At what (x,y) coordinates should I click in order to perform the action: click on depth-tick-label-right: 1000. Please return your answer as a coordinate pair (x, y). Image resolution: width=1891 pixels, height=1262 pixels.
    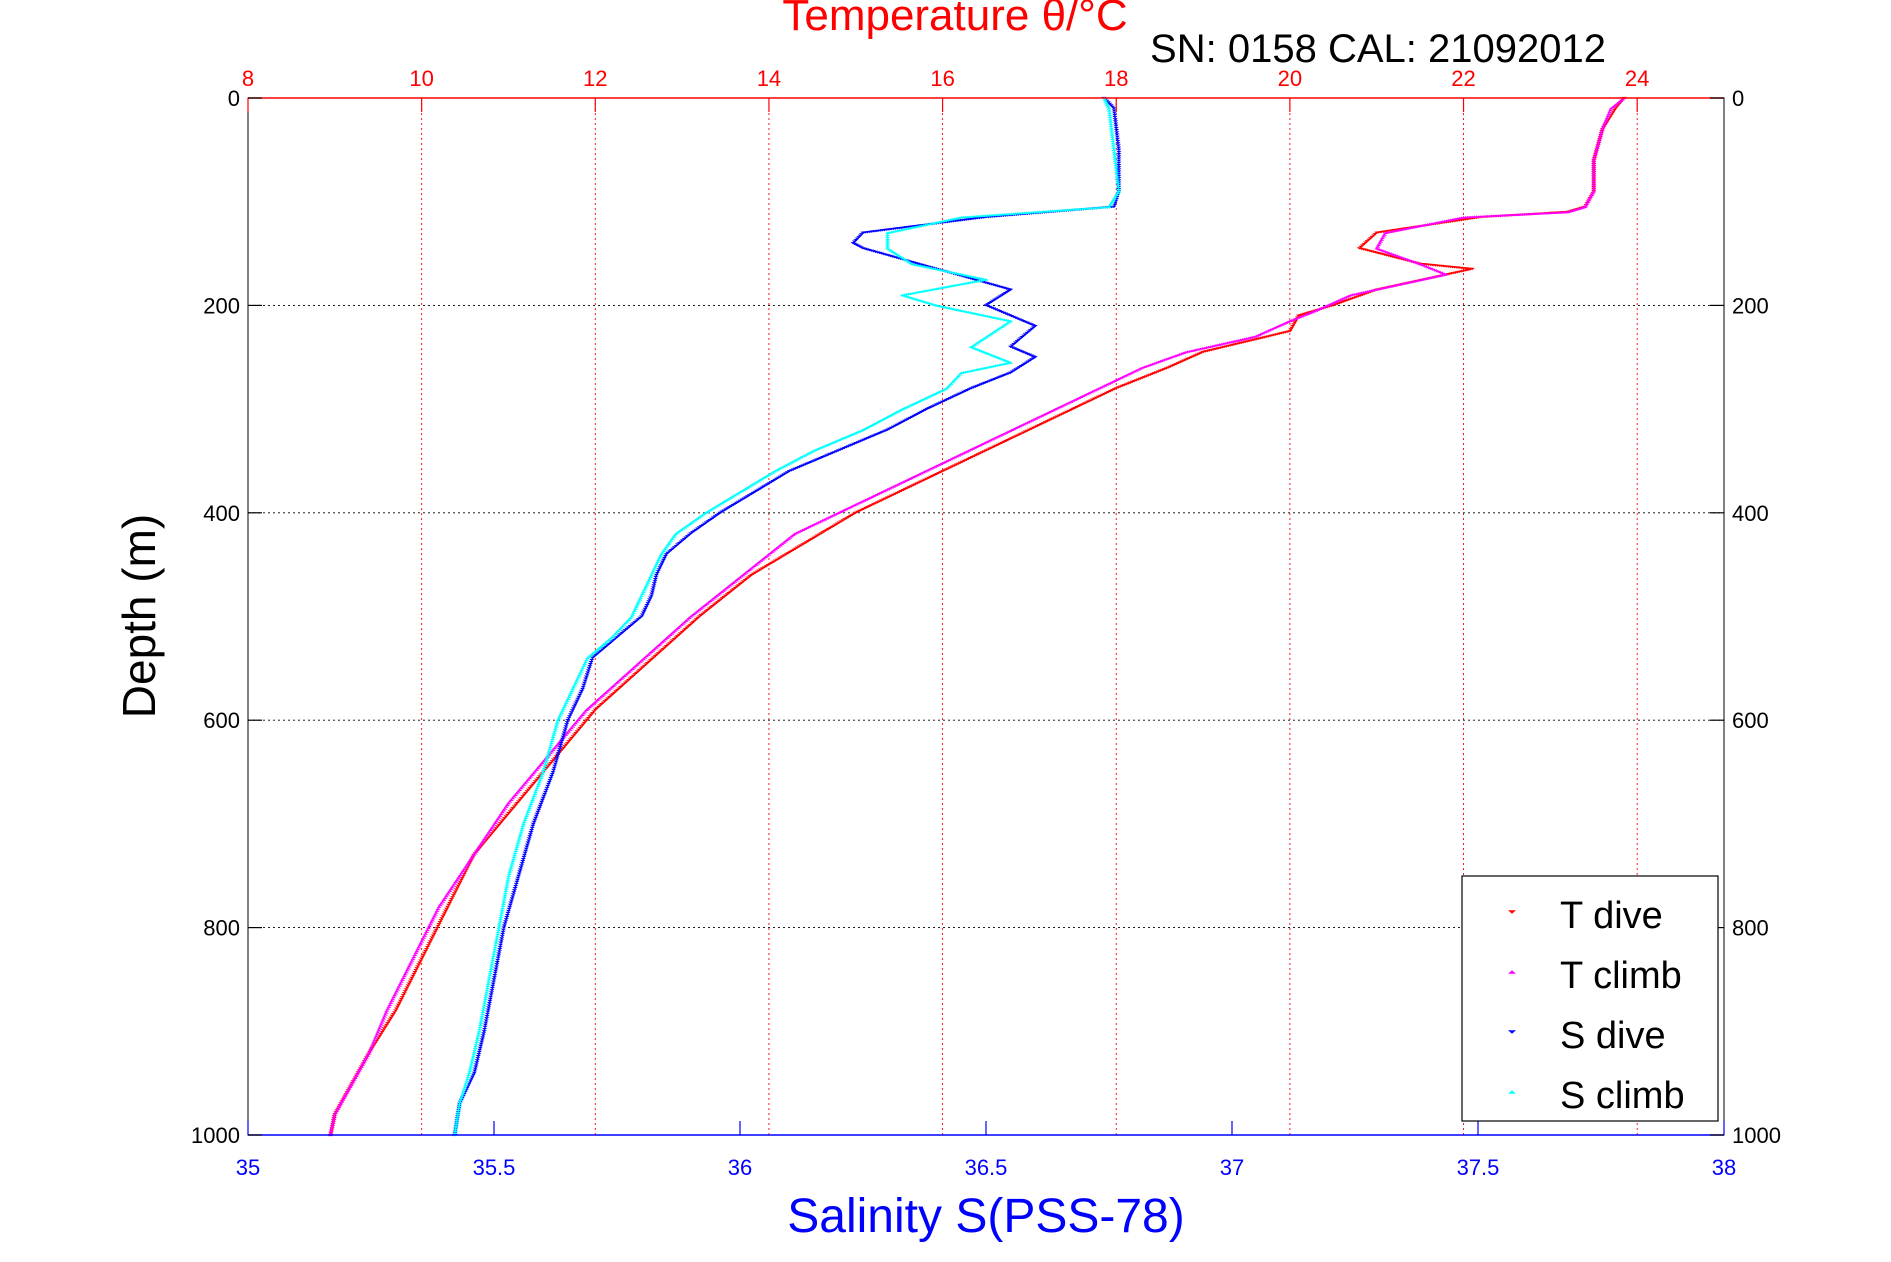
    Looking at the image, I should click on (1756, 1135).